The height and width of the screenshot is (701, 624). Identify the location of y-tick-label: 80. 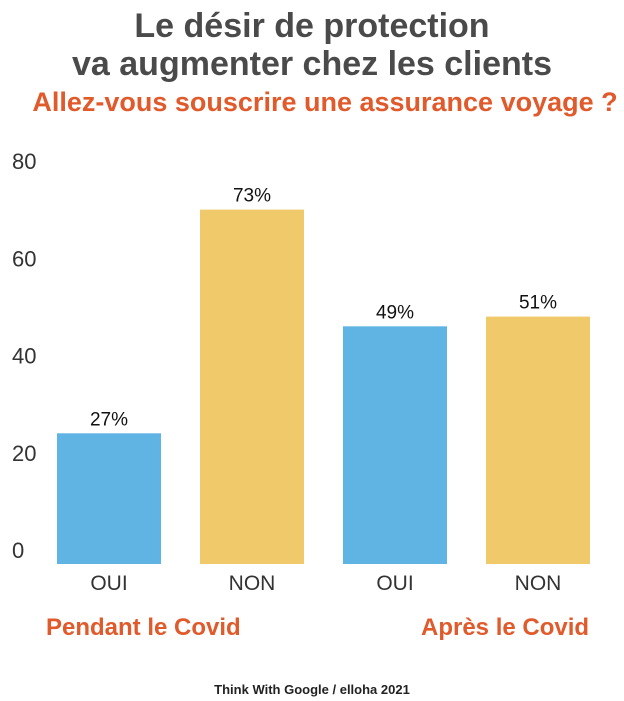
(24, 161).